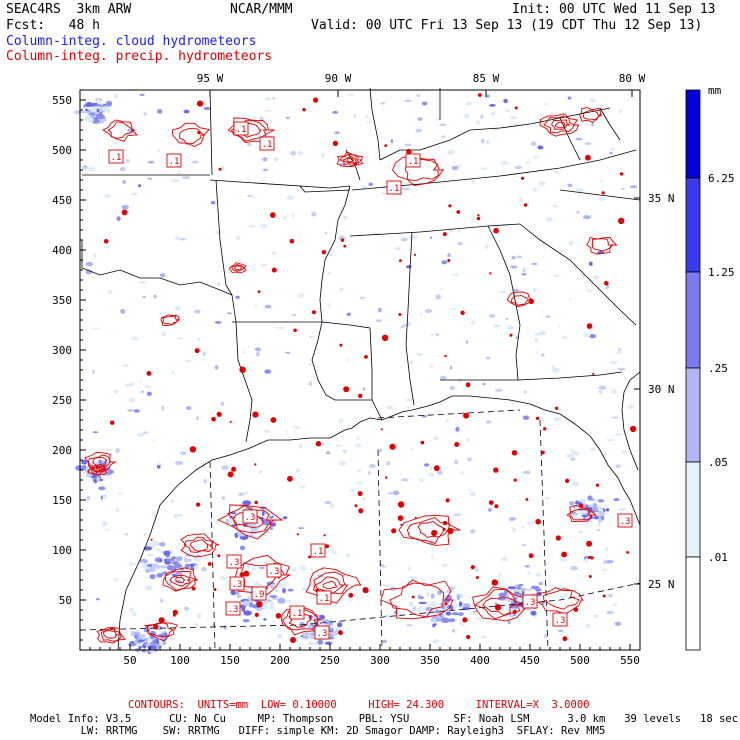 Image resolution: width=740 pixels, height=740 pixels. Describe the element at coordinates (62, 100) in the screenshot. I see `y-tick-label: 550` at that location.